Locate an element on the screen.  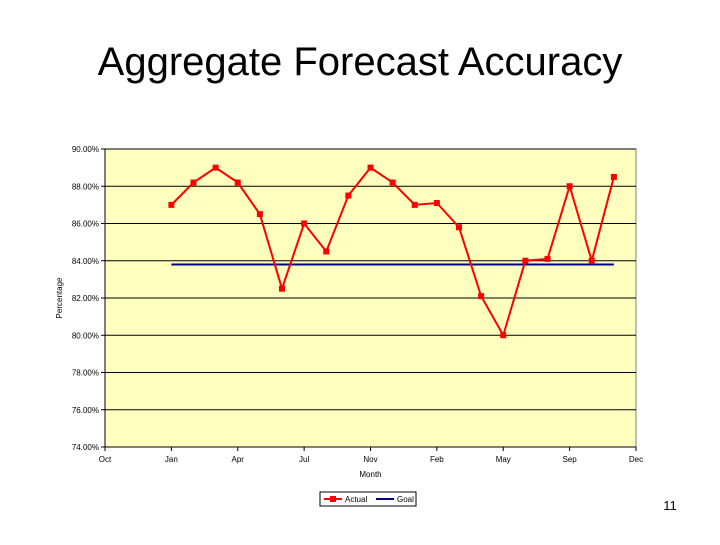
x-tick-label: Oct is located at coordinates (105, 459).